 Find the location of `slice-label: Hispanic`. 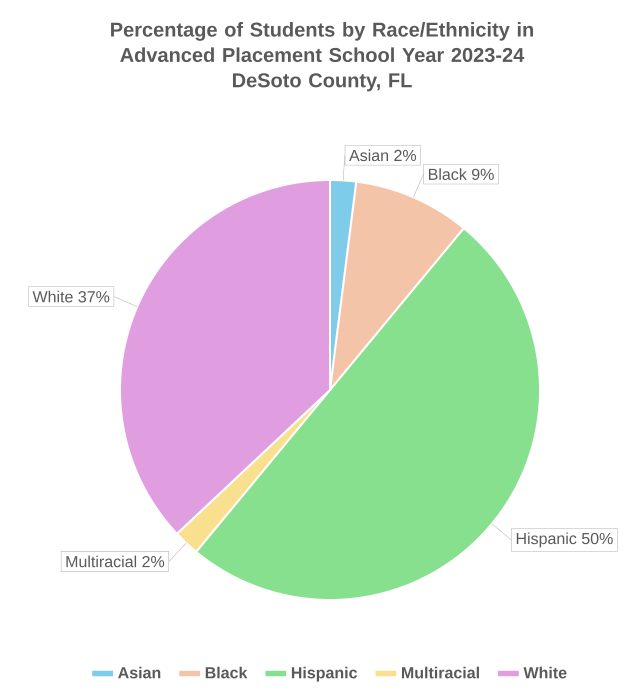

slice-label: Hispanic is located at coordinates (546, 540).